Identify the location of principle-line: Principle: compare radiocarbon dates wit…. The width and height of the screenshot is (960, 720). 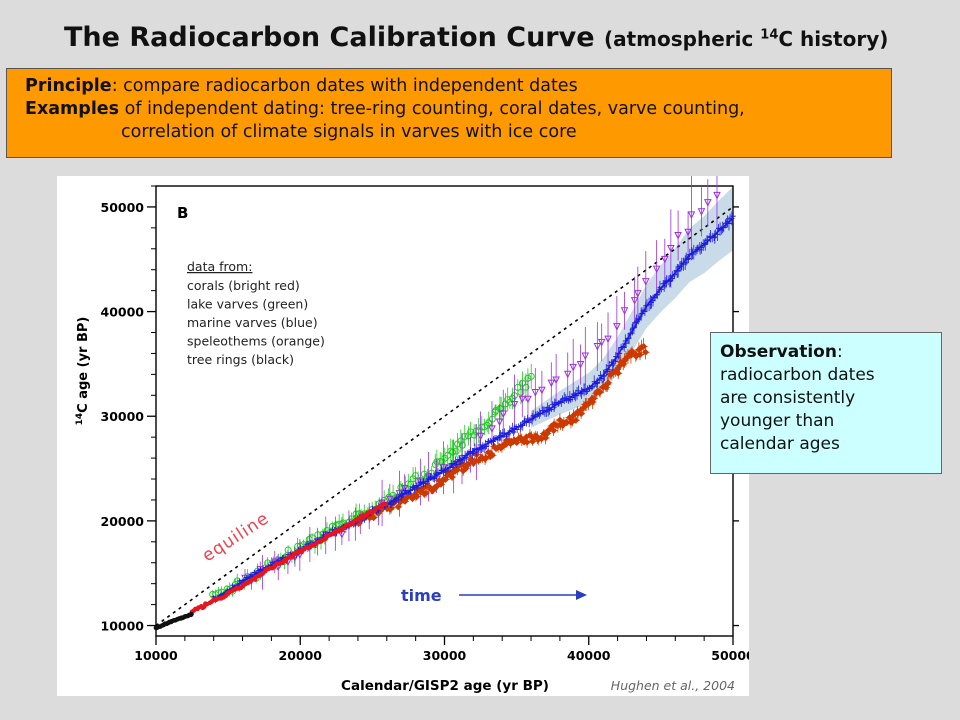
(301, 86).